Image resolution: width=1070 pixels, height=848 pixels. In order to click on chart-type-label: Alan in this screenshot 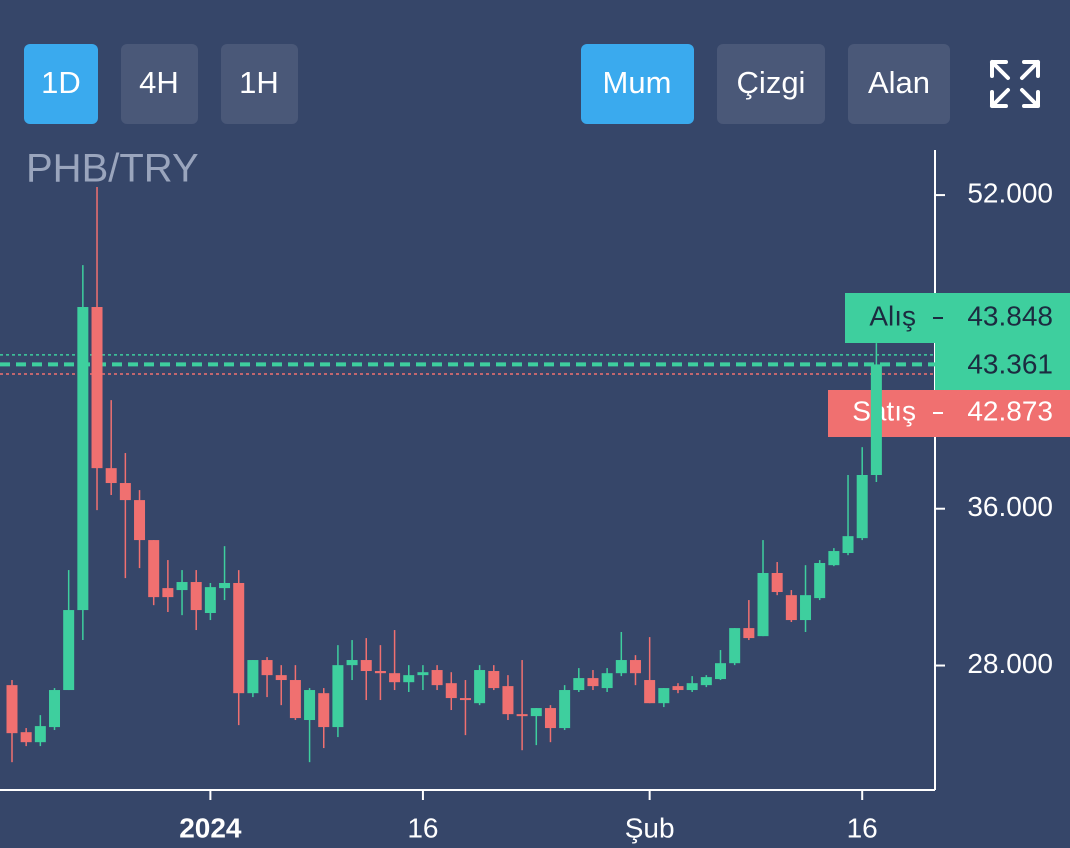, I will do `click(899, 82)`.